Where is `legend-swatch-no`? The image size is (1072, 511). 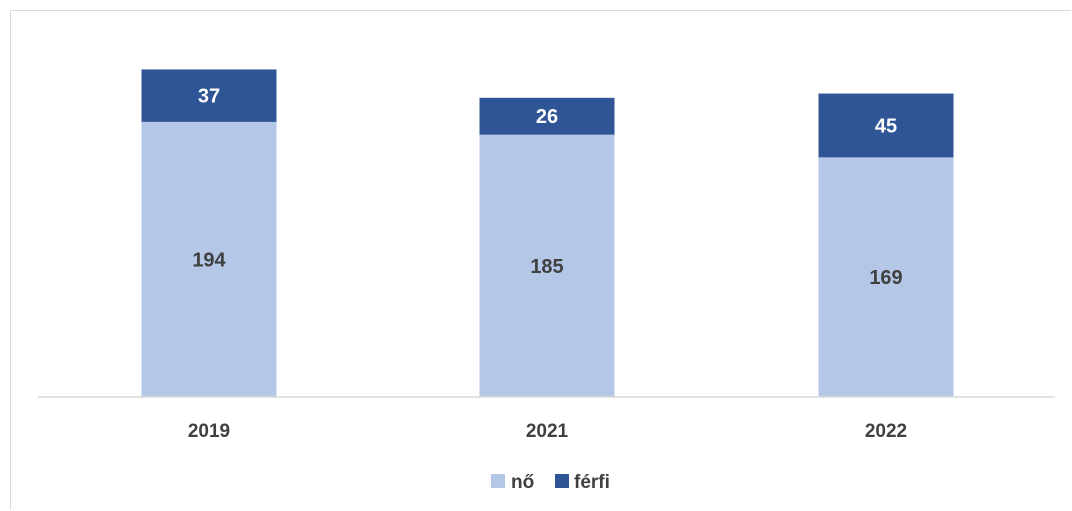 legend-swatch-no is located at coordinates (498, 481).